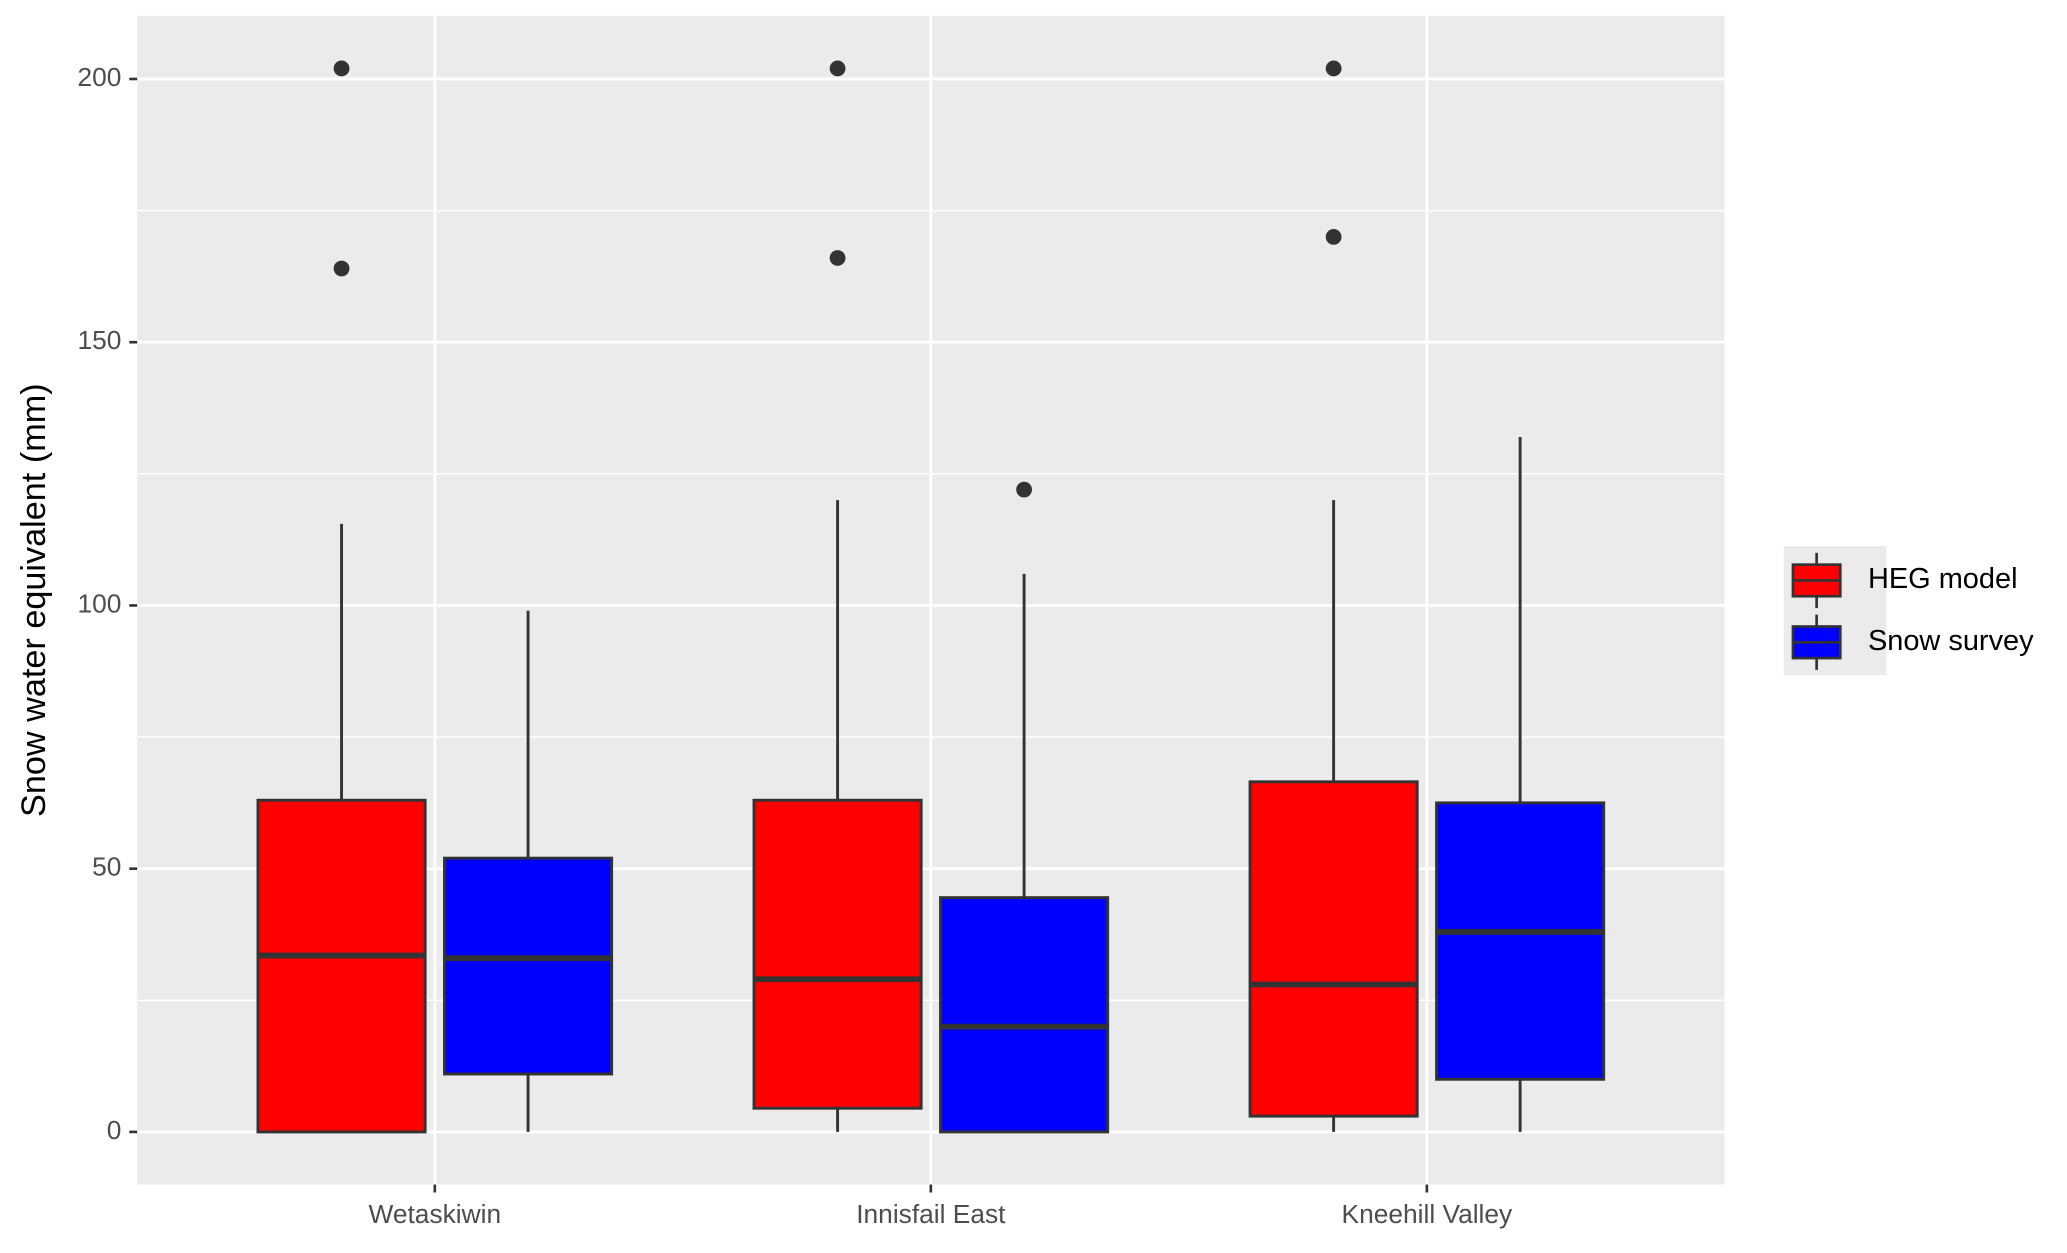  I want to click on x-tick-label: Kneehill Valley, so click(1427, 1214).